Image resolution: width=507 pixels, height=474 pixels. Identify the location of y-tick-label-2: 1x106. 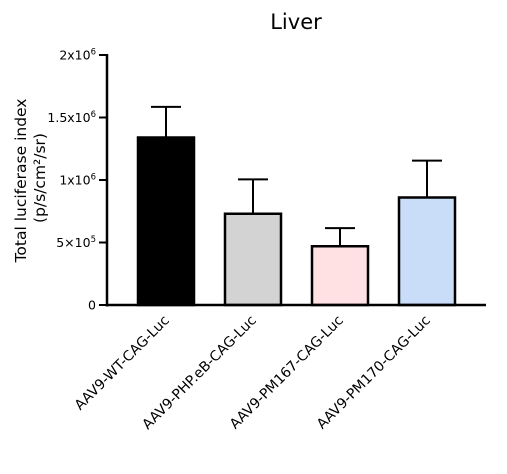
(77, 180).